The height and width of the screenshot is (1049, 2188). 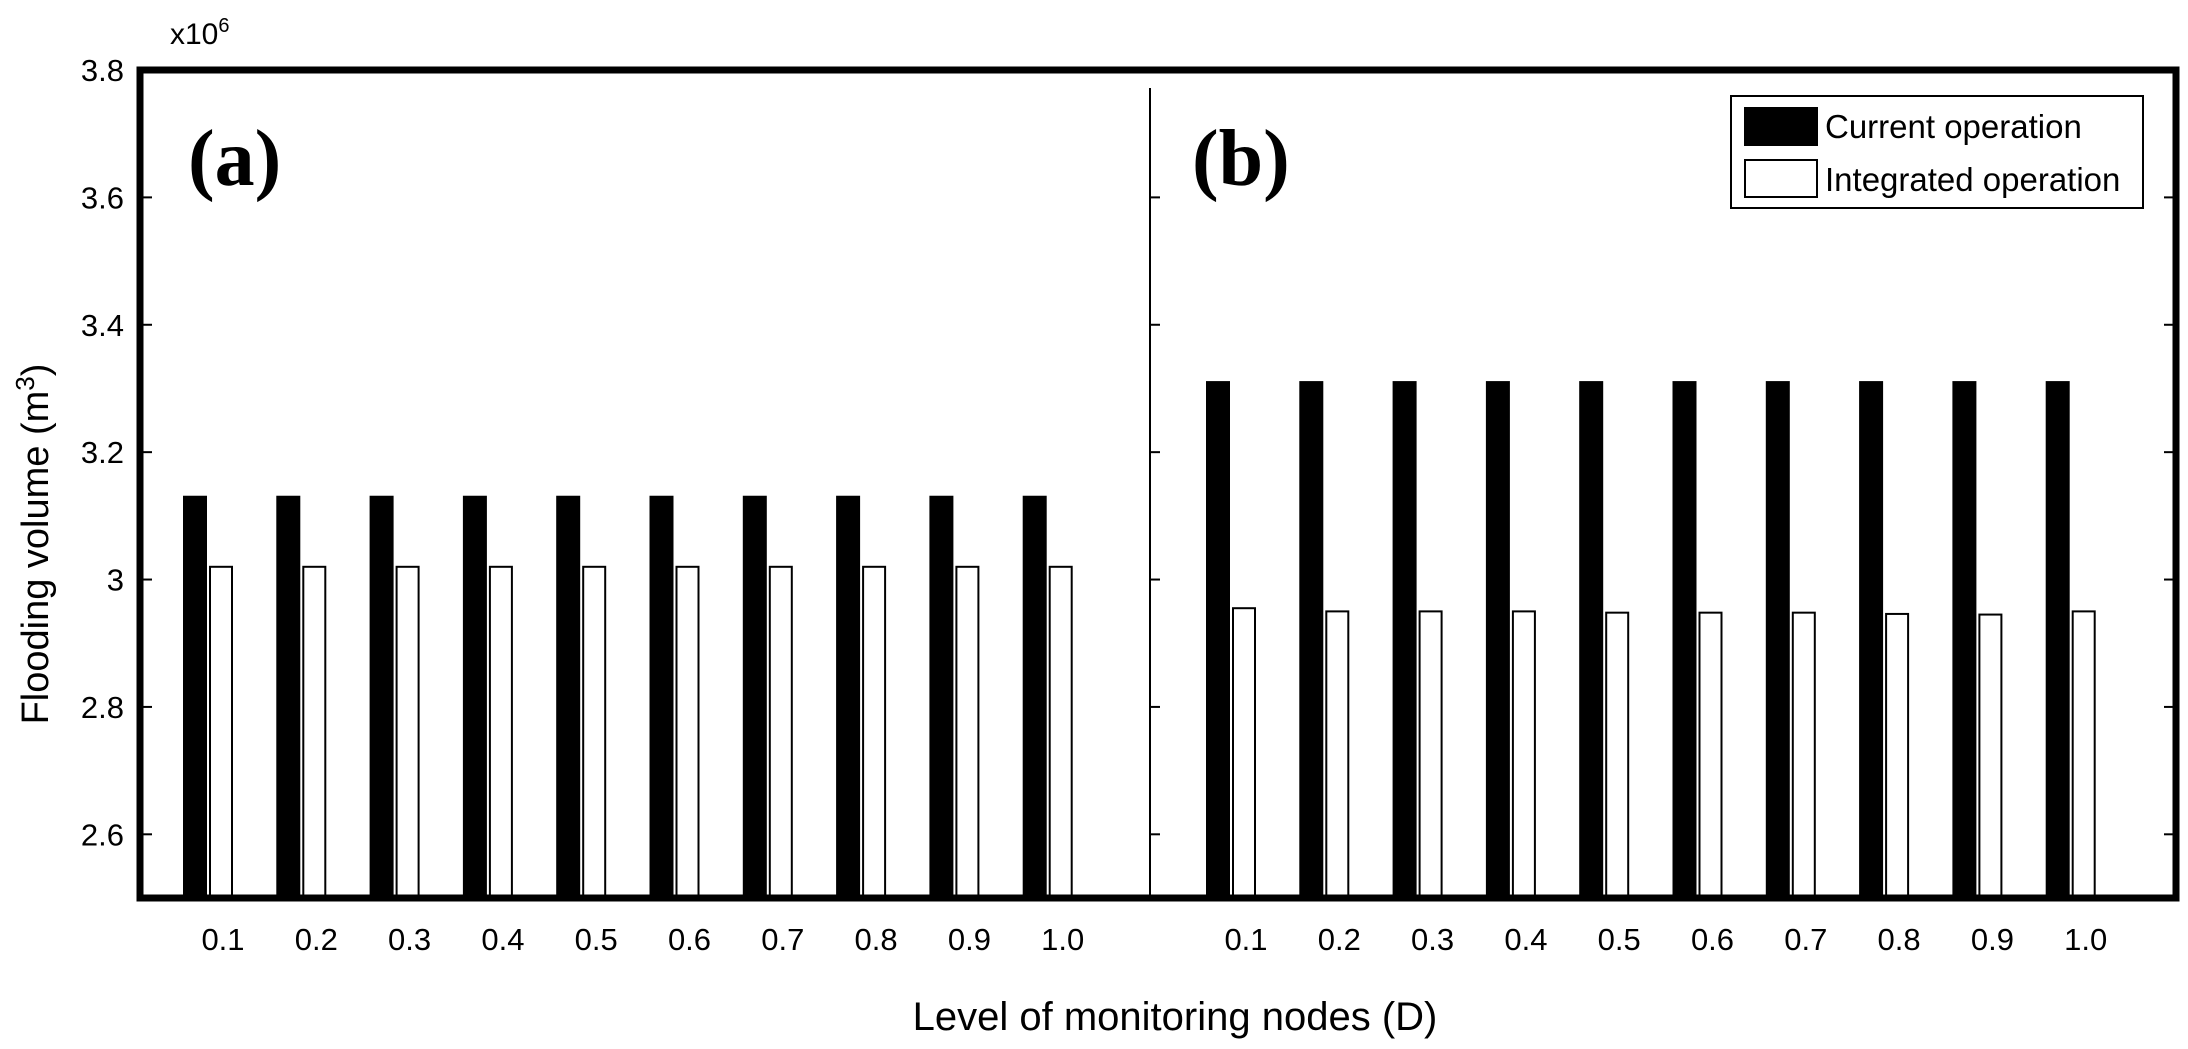 I want to click on panel-label-a: (a), so click(x=234, y=159).